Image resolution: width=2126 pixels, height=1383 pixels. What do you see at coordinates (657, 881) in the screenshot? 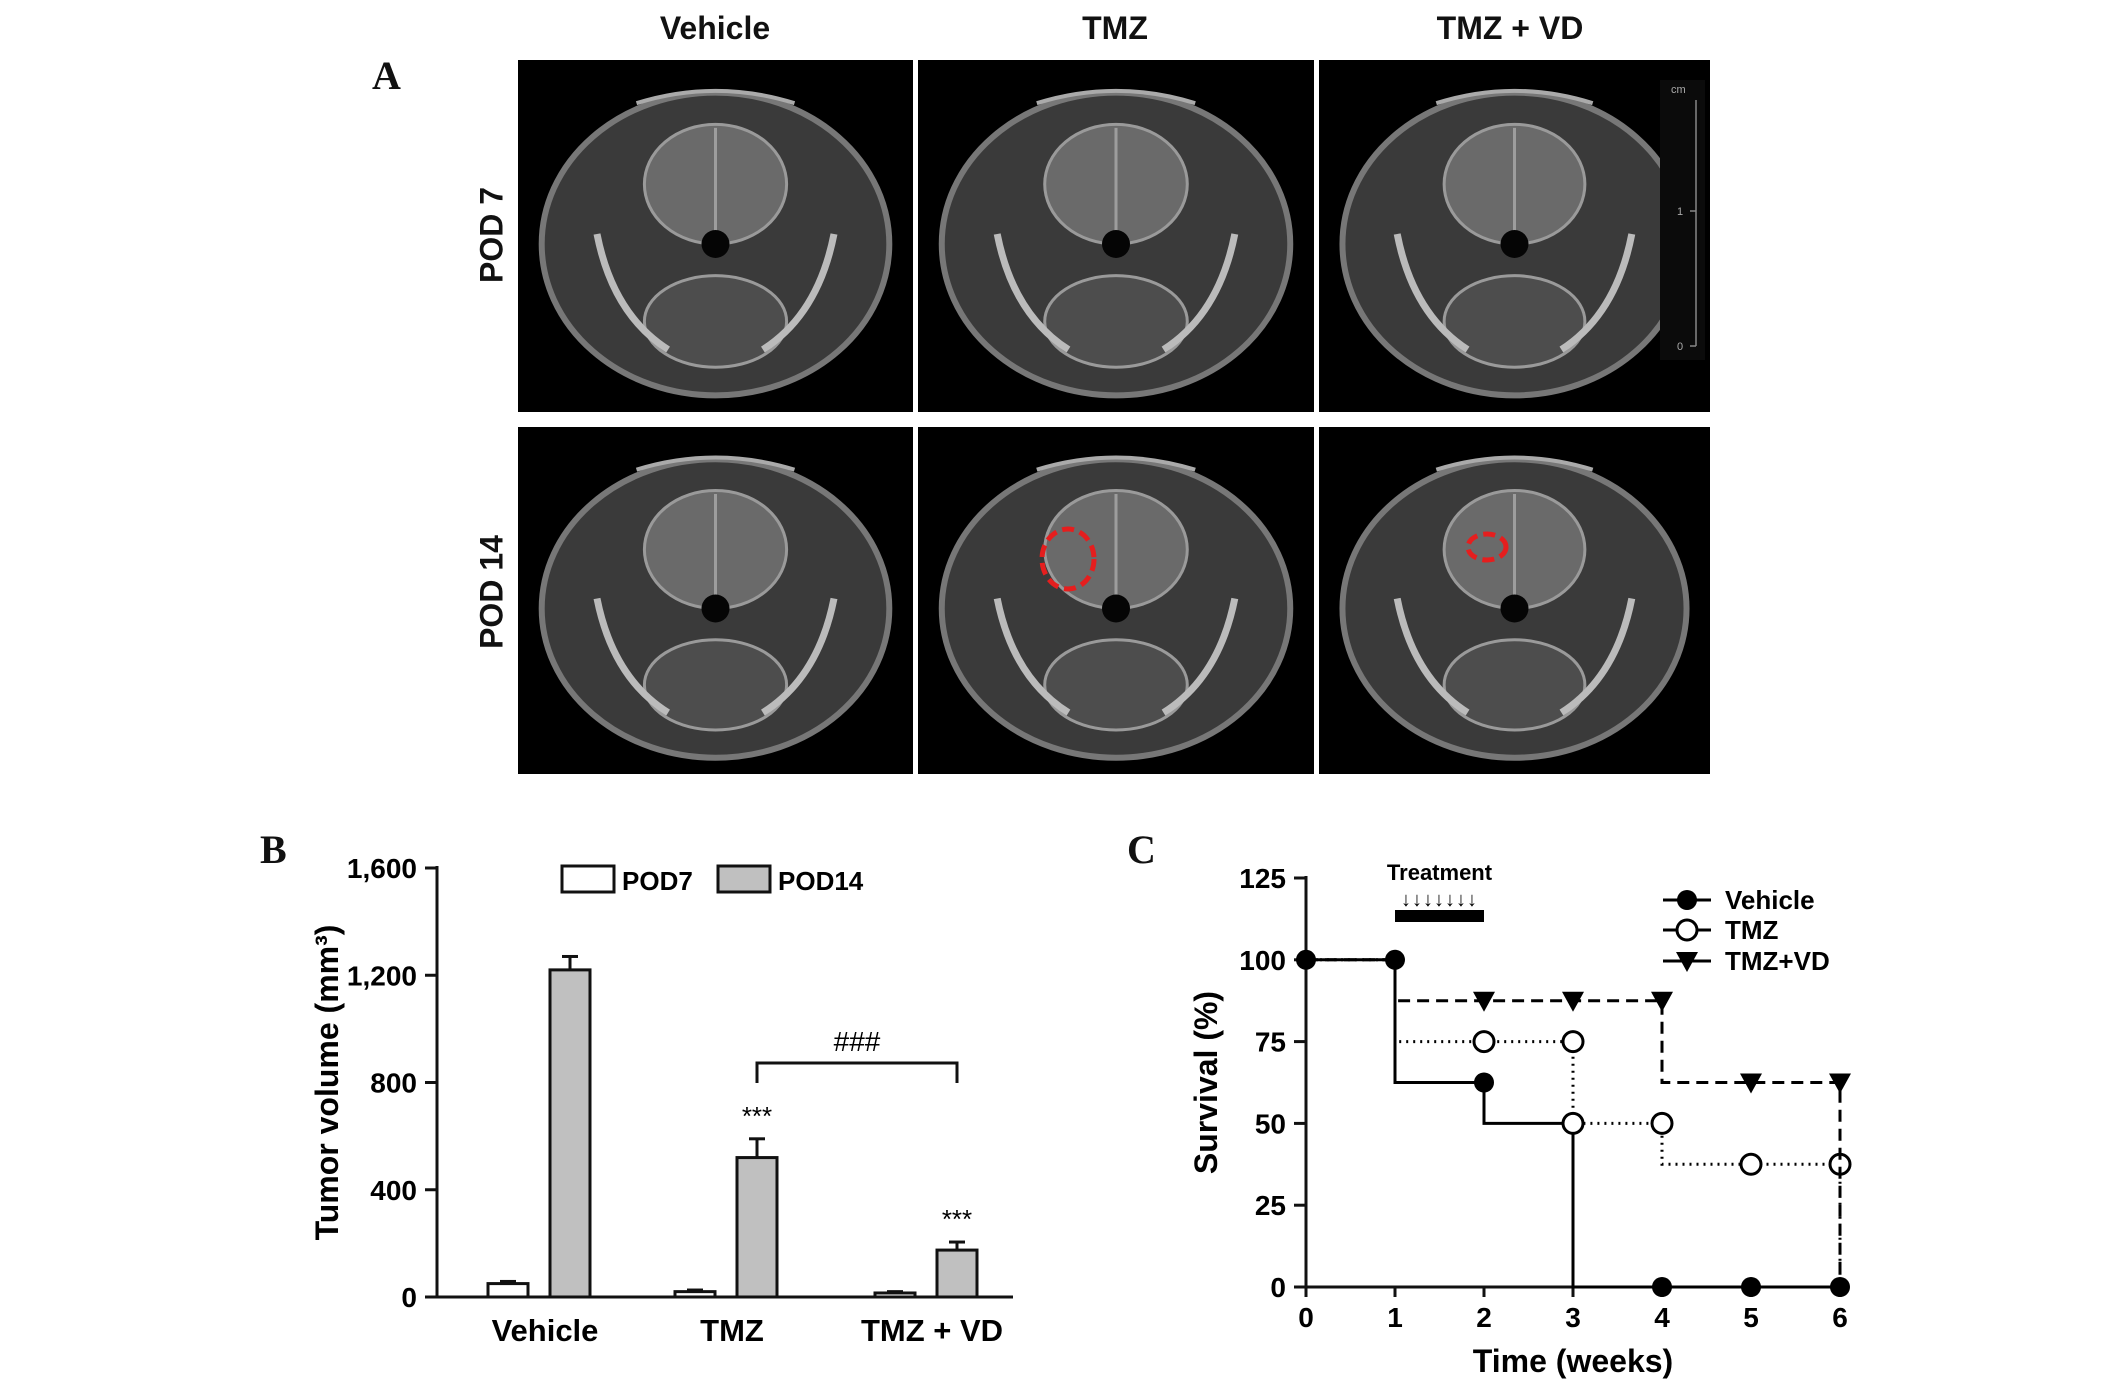
I see `legend-label-pod7: POD7` at bounding box center [657, 881].